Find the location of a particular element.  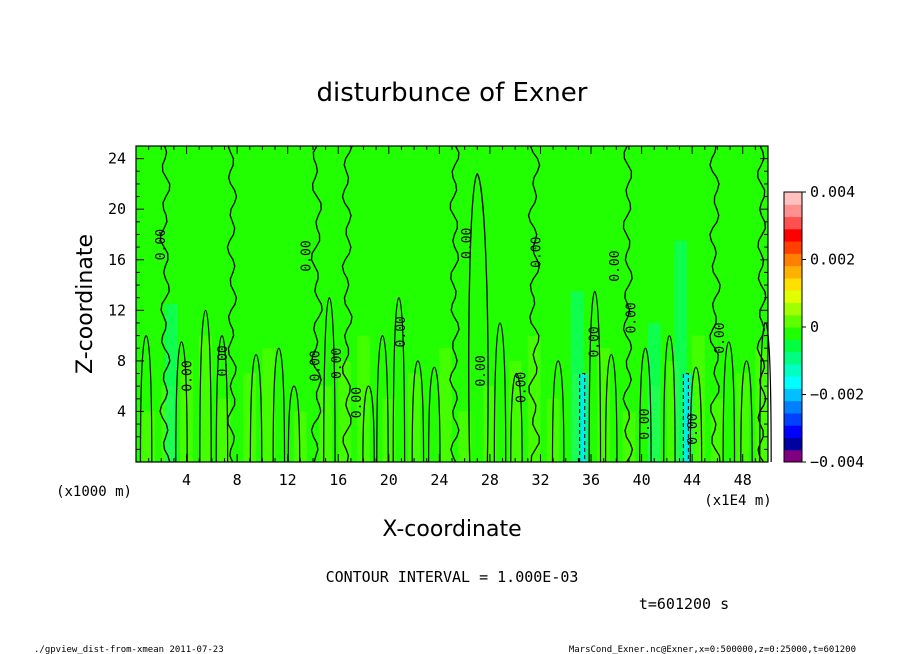

colorbar-tick-label: 0.004 is located at coordinates (832, 192).